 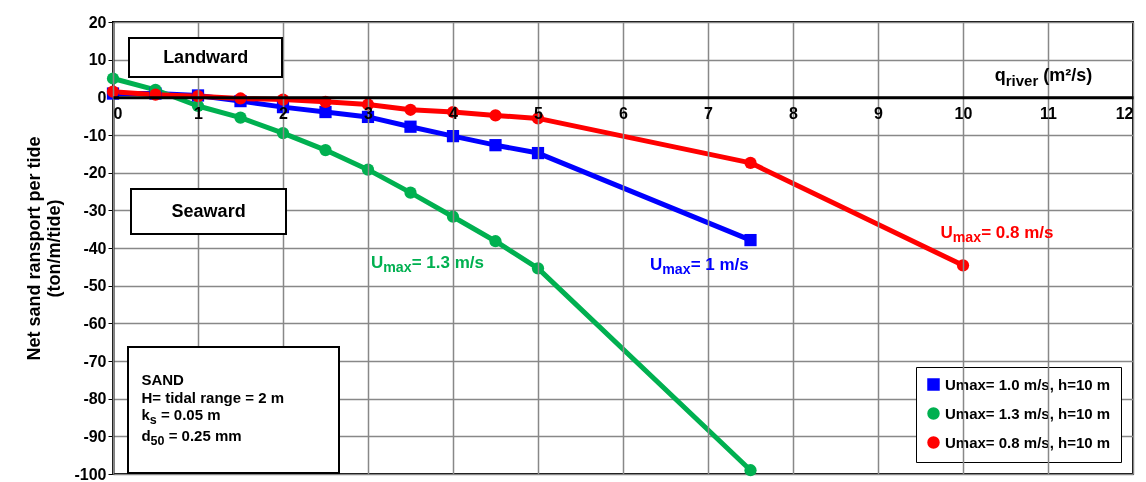 What do you see at coordinates (95, 173) in the screenshot?
I see `y-tick-label: -20` at bounding box center [95, 173].